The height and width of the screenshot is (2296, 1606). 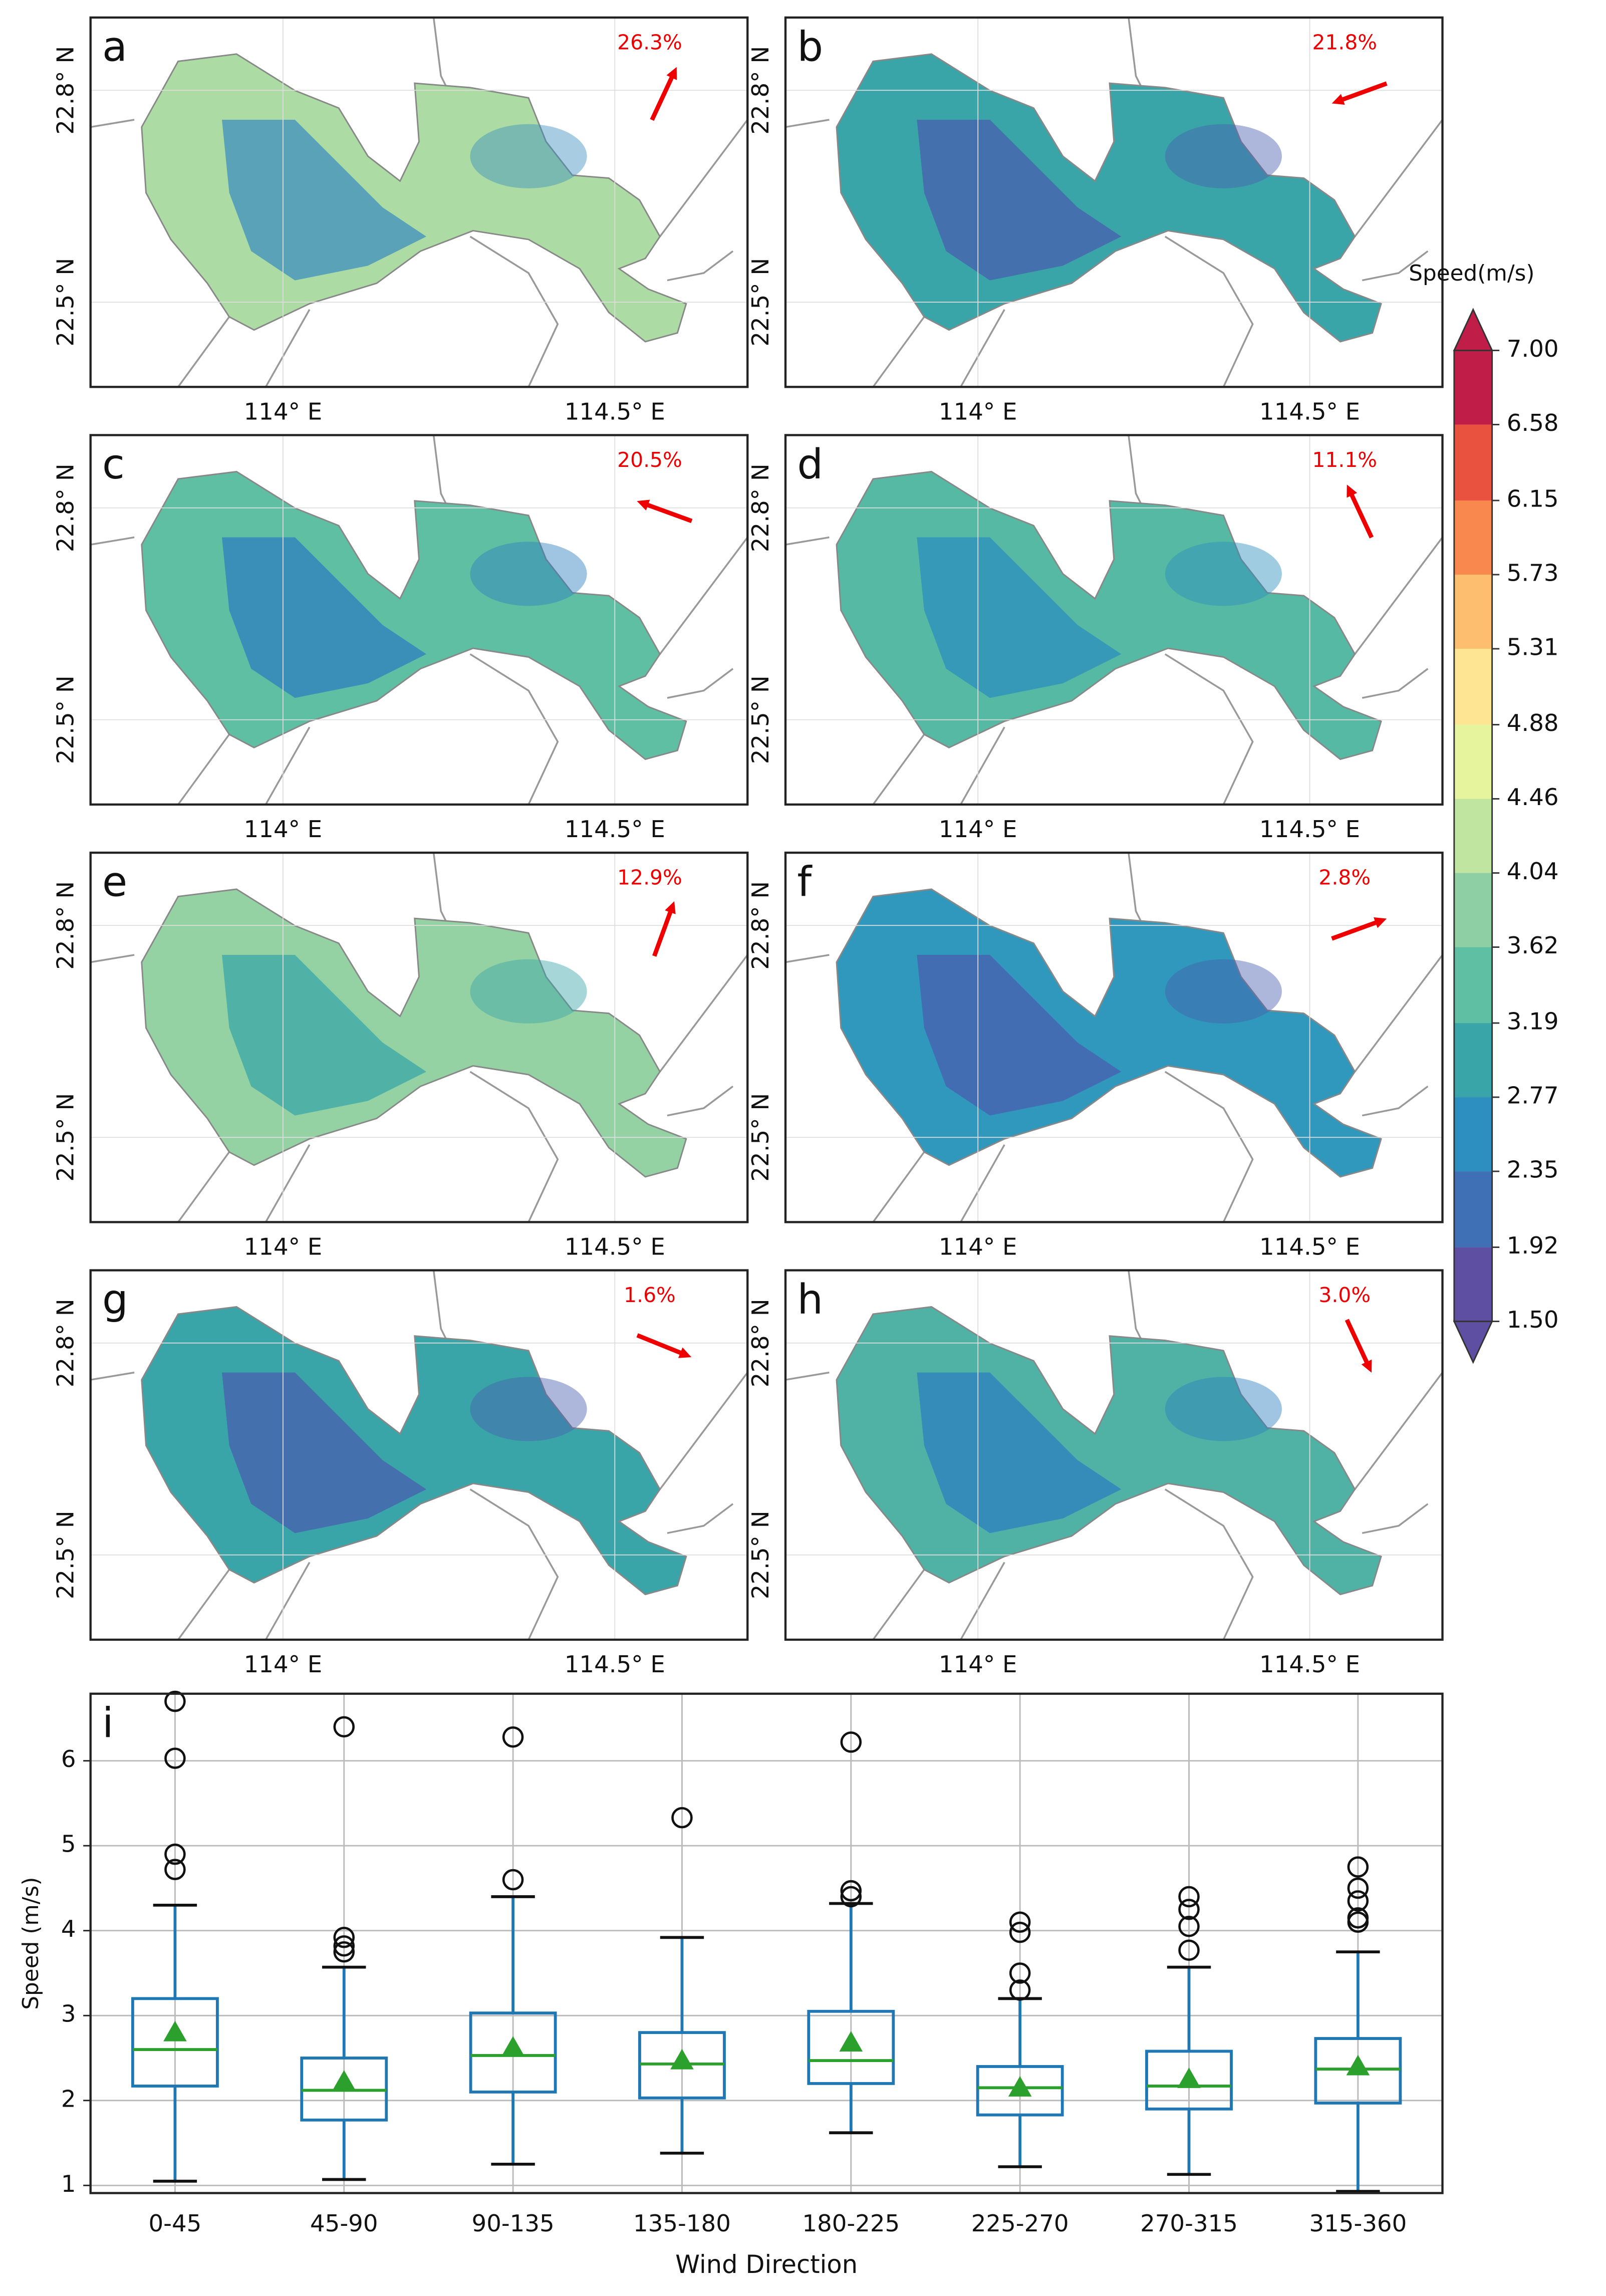 I want to click on map-panel: 114° E 114.5° E 22.5° N 22.8° N d 11.1%, so click(x=1095, y=638).